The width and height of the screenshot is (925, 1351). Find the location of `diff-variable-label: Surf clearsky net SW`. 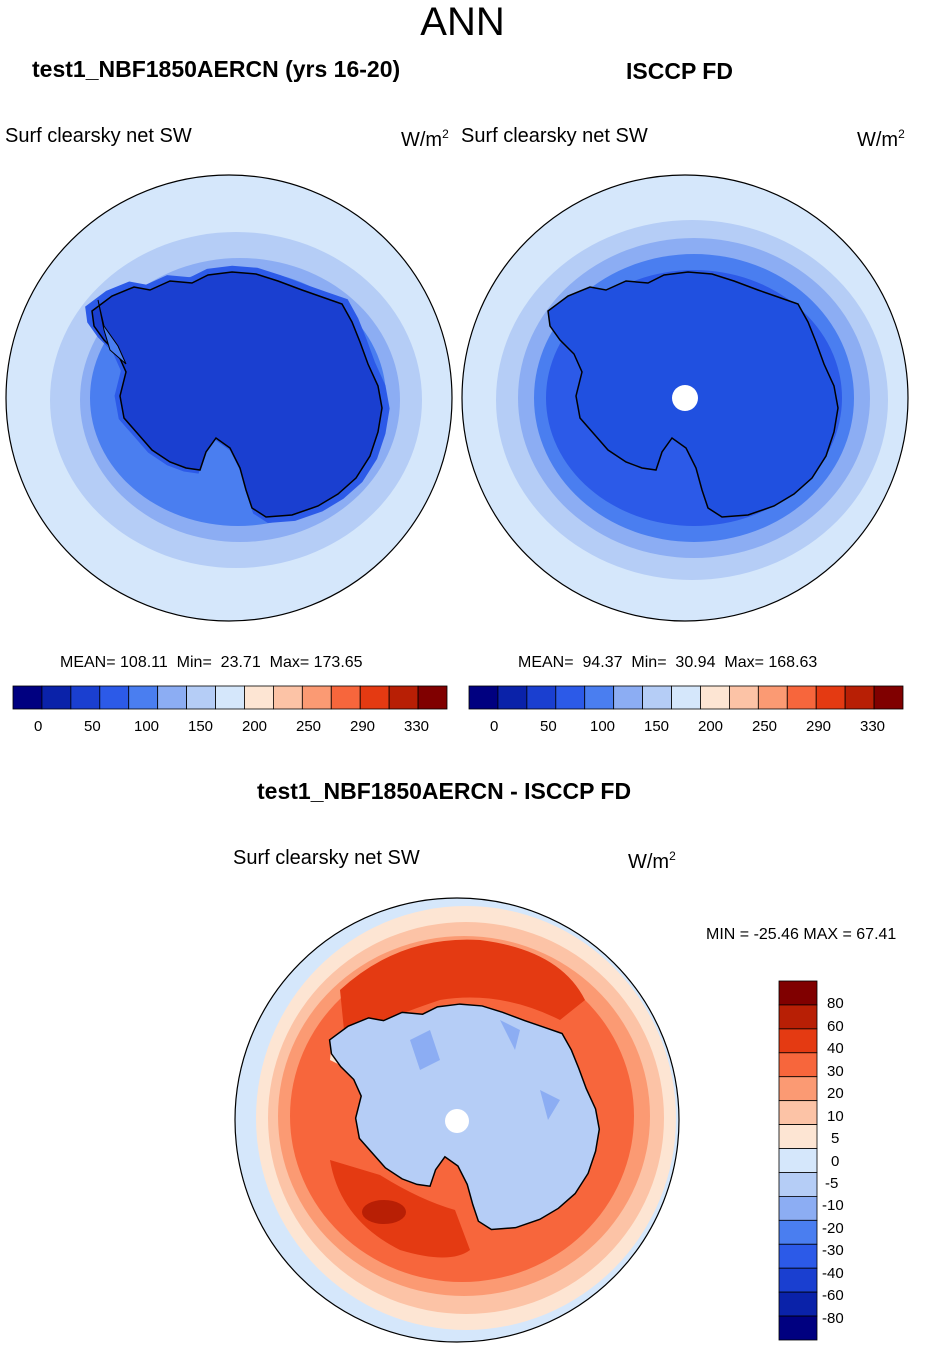

diff-variable-label: Surf clearsky net SW is located at coordinates (326, 858).